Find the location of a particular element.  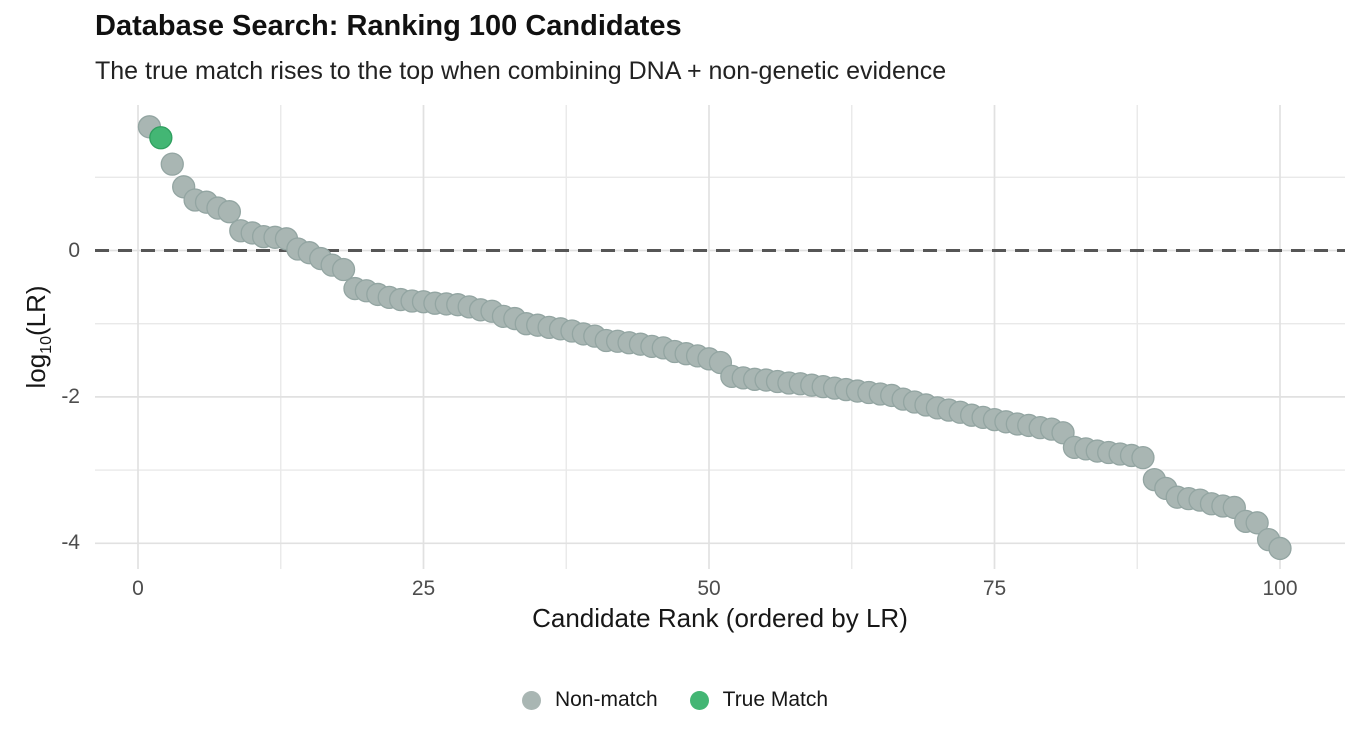

legend: Non-match True Match is located at coordinates (675, 700).